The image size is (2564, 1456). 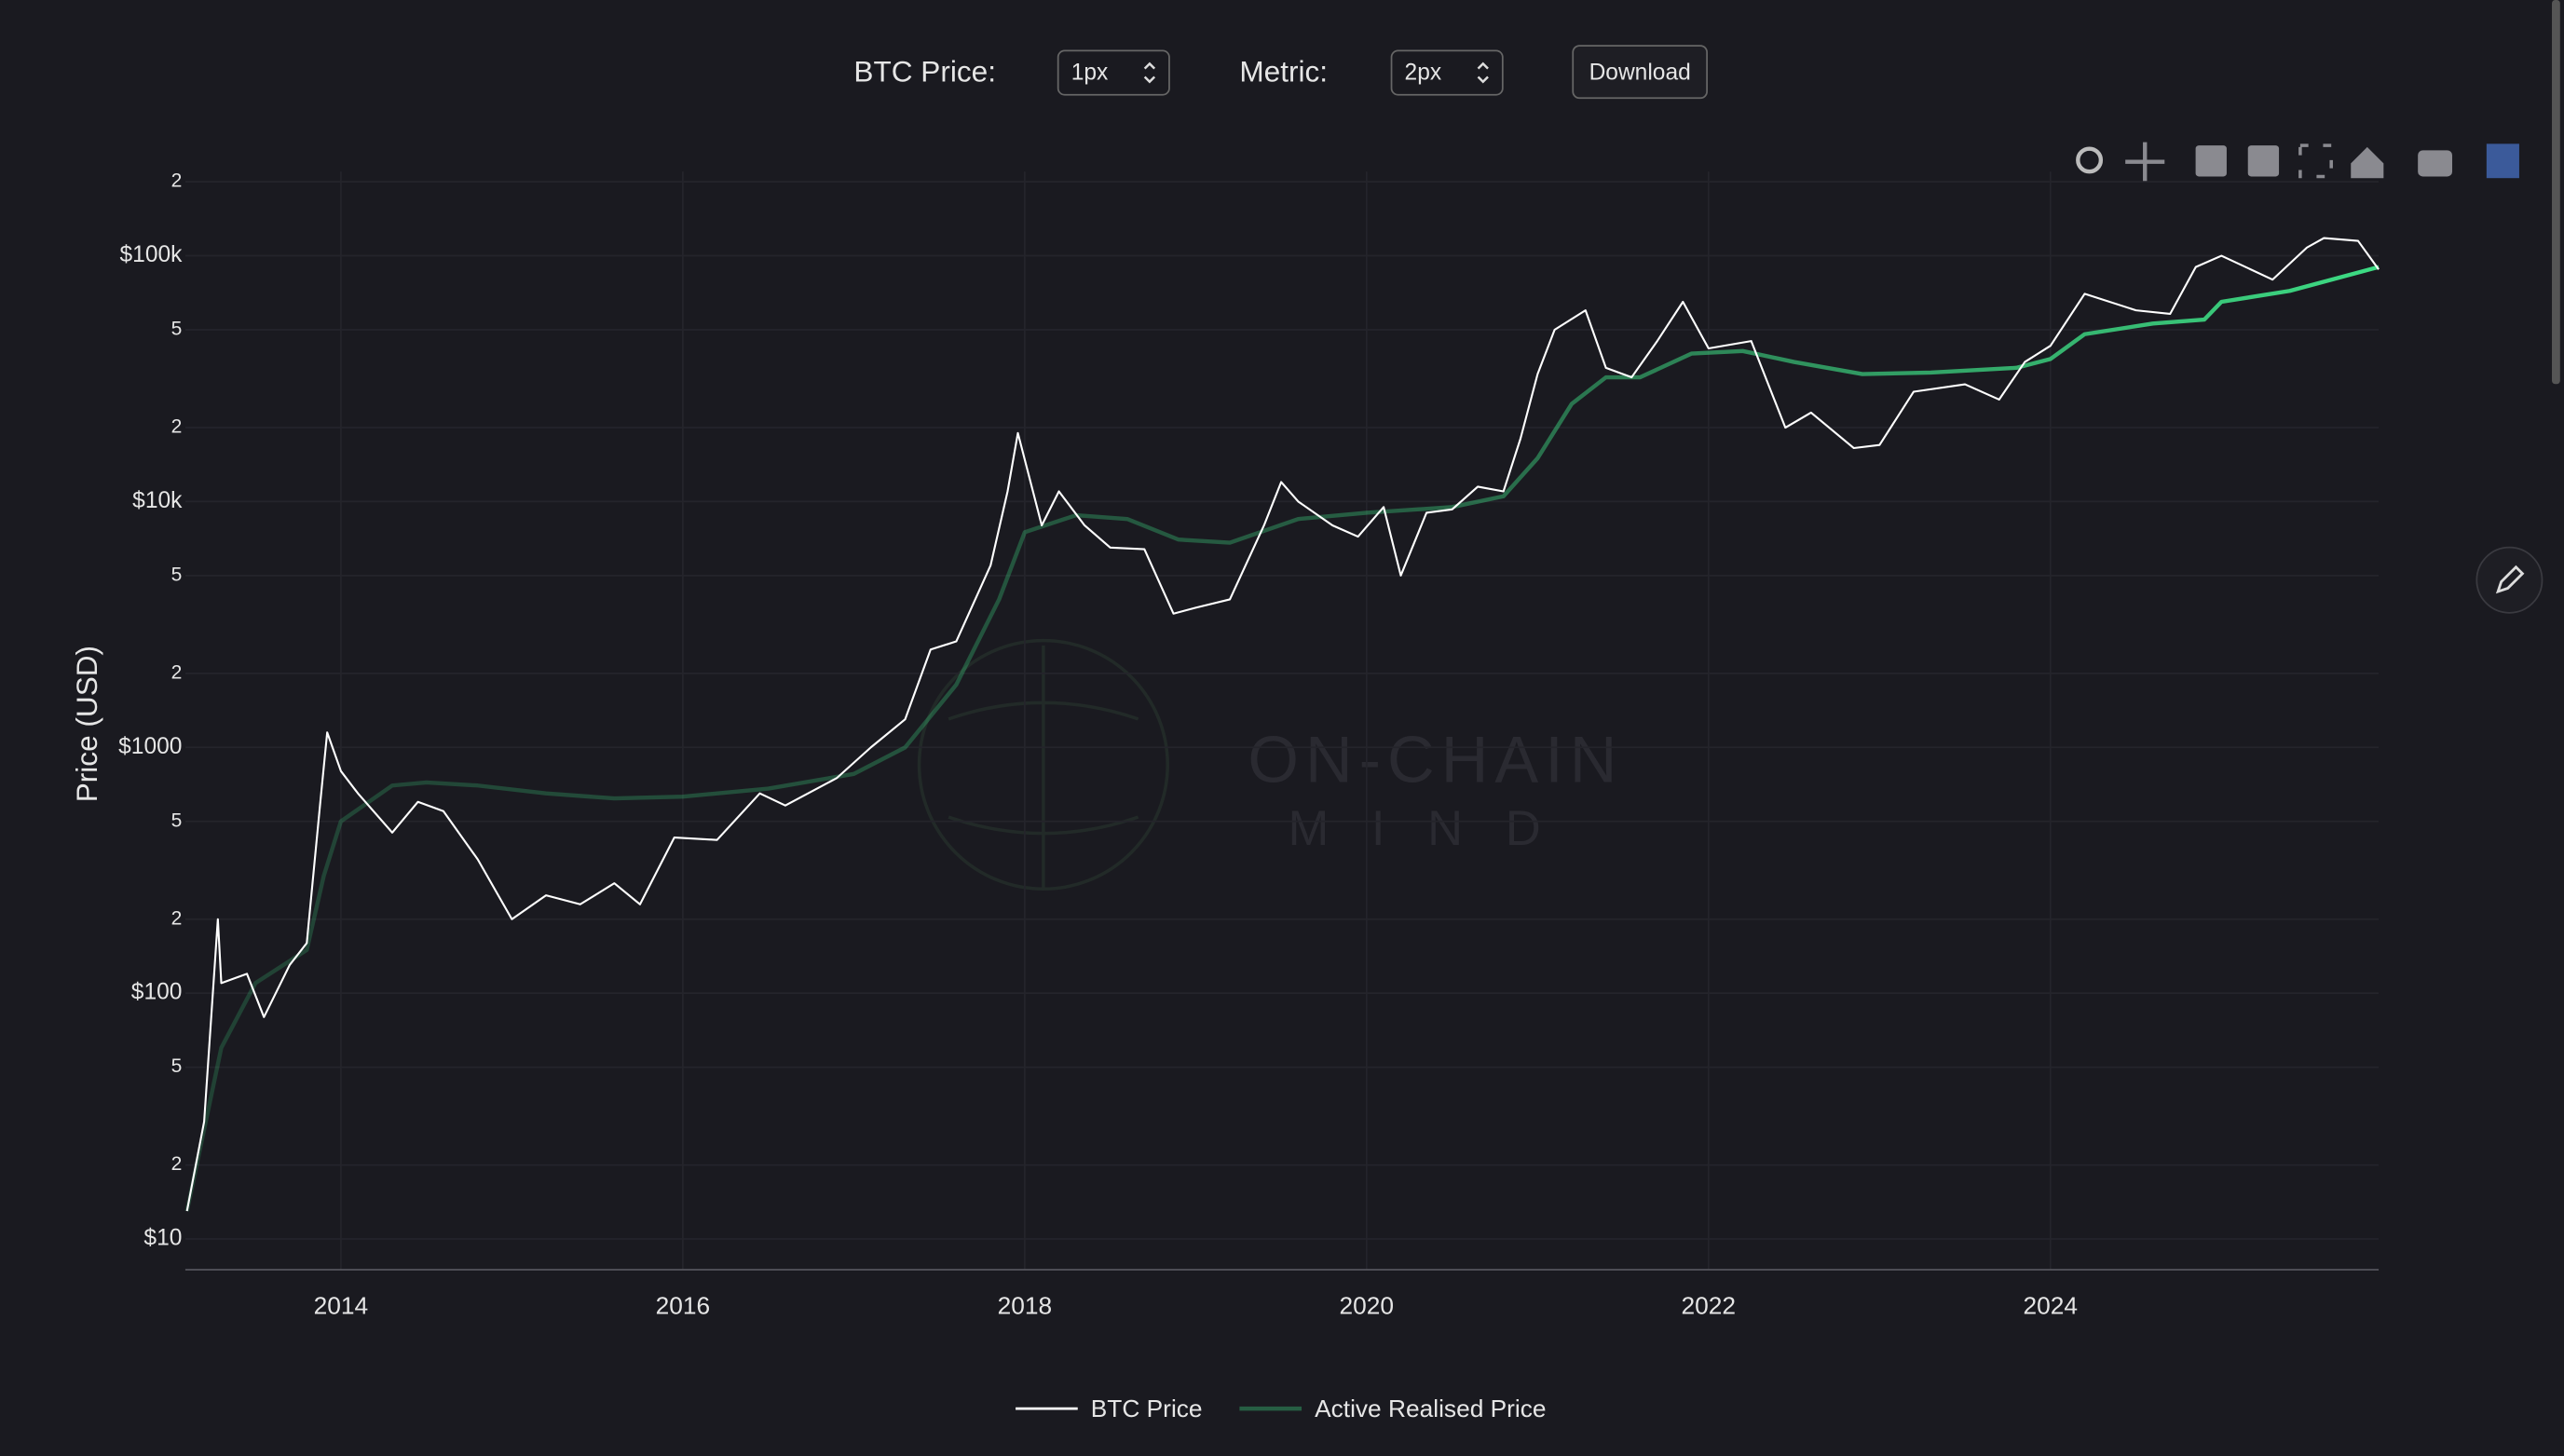 What do you see at coordinates (924, 71) in the screenshot?
I see `btc-price-label: BTC Price:` at bounding box center [924, 71].